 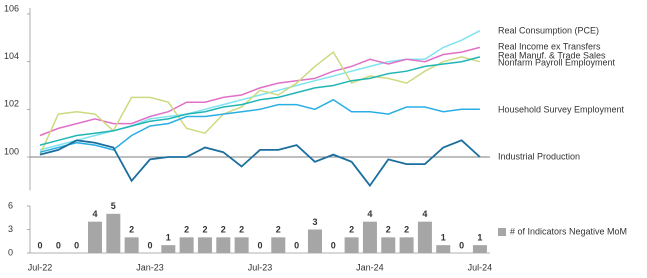 What do you see at coordinates (11, 8) in the screenshot?
I see `y-tick-label: 106` at bounding box center [11, 8].